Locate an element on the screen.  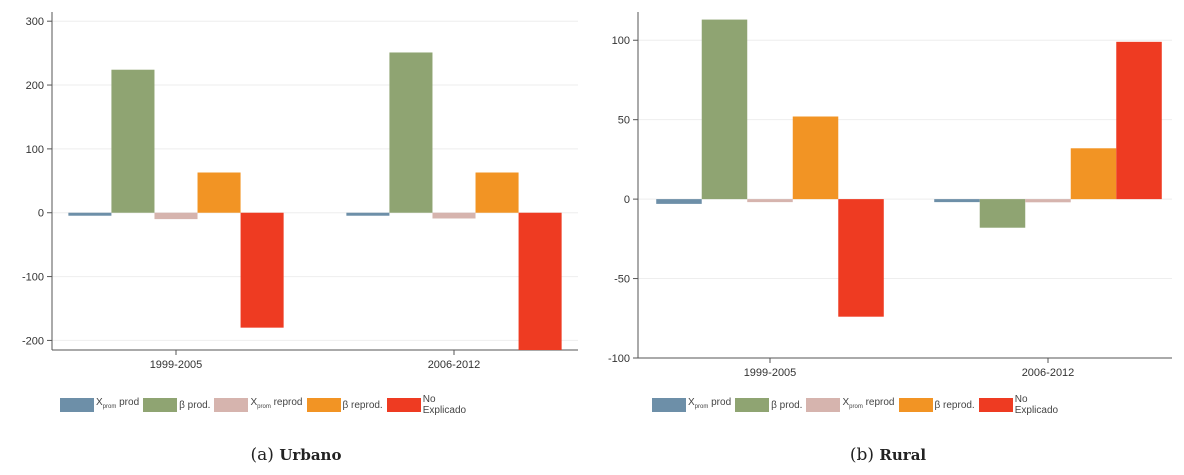
y-tick-label: -200 is located at coordinates (33, 341).